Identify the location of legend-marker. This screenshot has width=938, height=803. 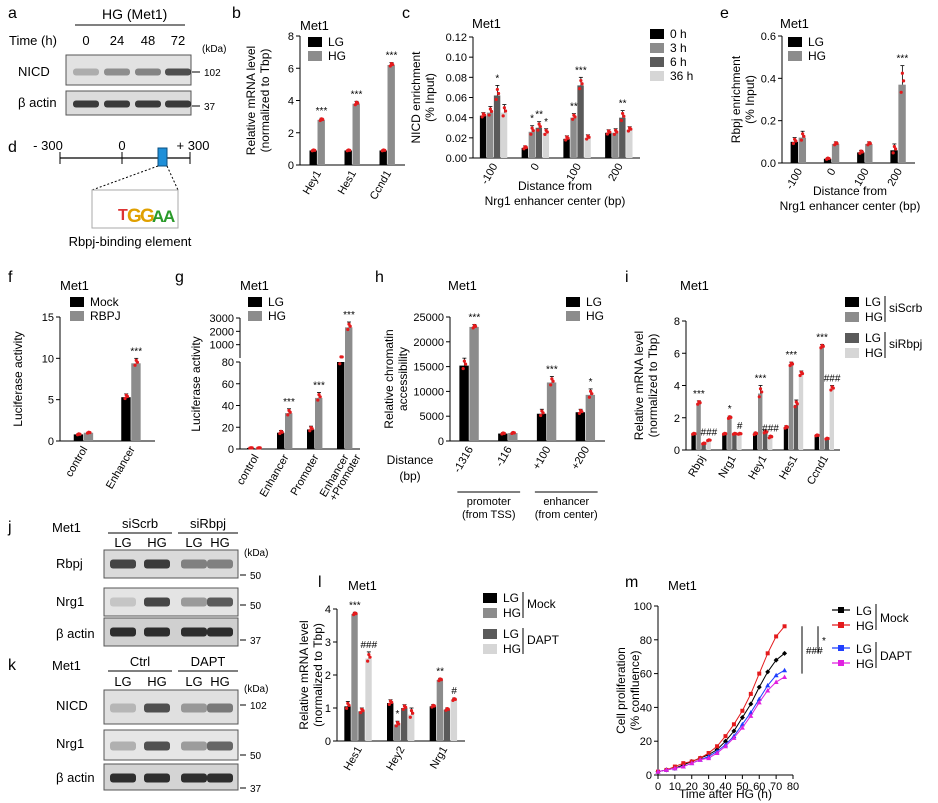
(841, 625).